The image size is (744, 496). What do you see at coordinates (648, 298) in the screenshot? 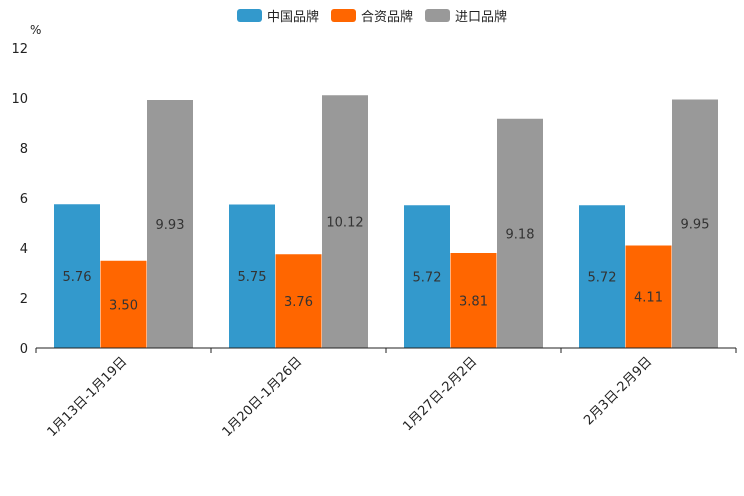
I see `bar-value-label: 4.11` at bounding box center [648, 298].